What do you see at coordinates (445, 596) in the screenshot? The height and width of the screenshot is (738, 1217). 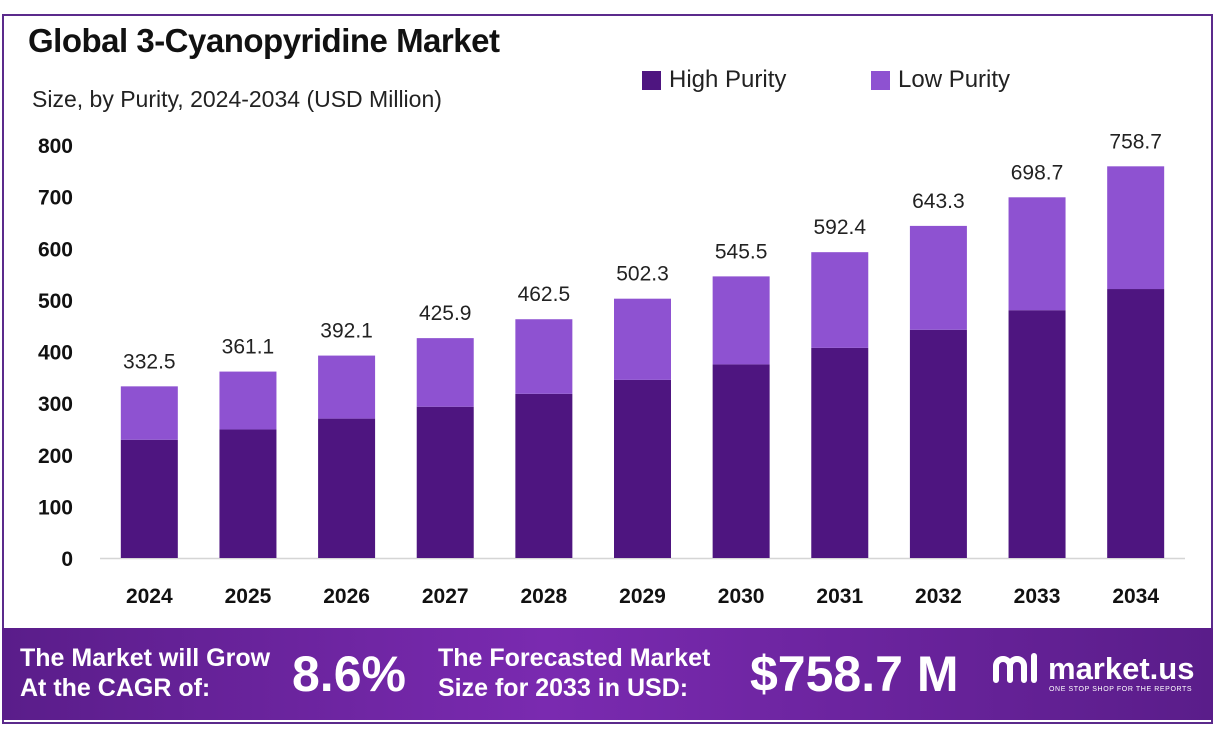 I see `x-tick-label: 2027` at bounding box center [445, 596].